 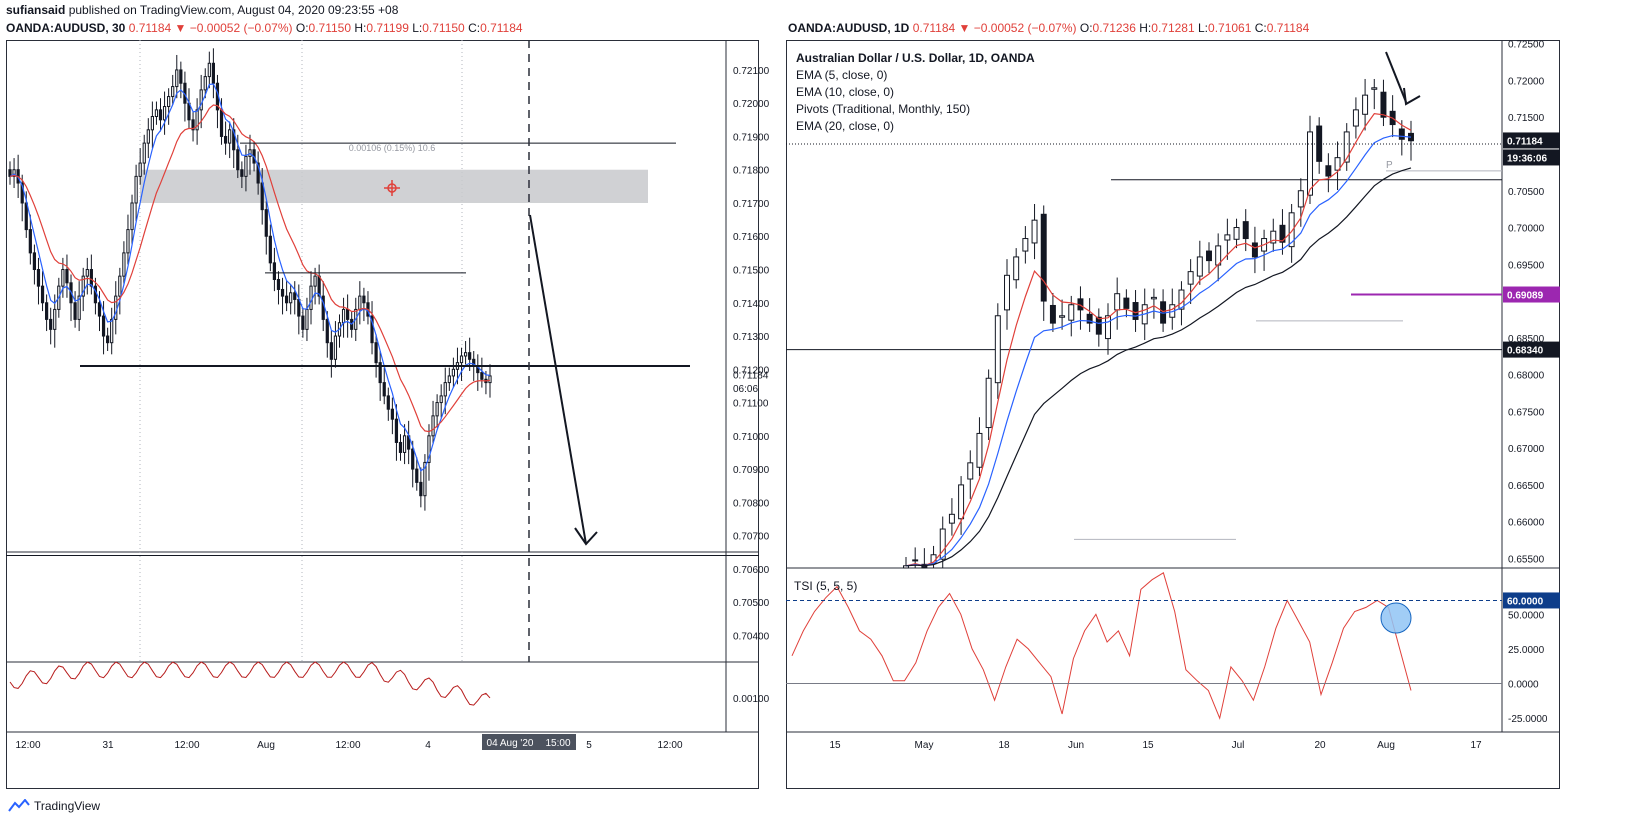 What do you see at coordinates (1526, 192) in the screenshot?
I see `price-tick: 0.70500` at bounding box center [1526, 192].